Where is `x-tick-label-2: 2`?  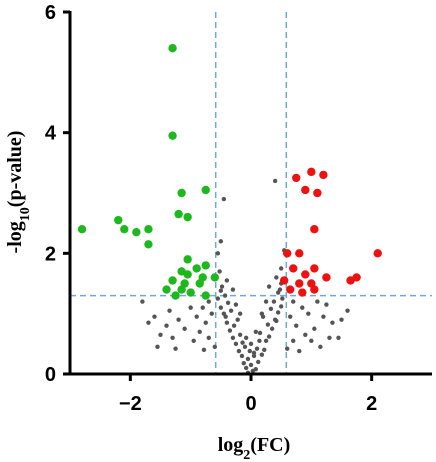
x-tick-label-2: 2 is located at coordinates (371, 404).